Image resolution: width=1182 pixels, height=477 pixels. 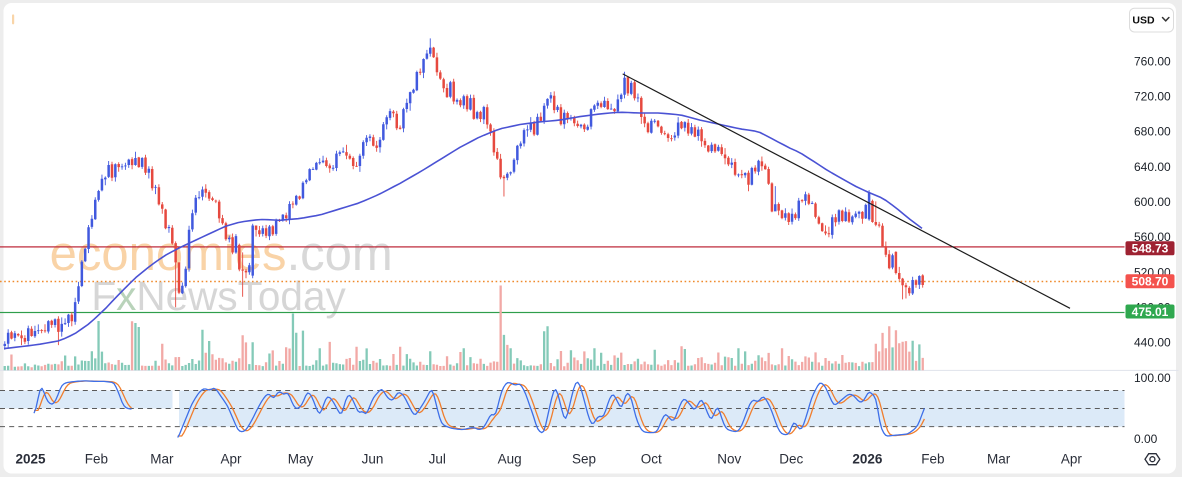 I want to click on svg-text: 508.70, so click(x=1150, y=282).